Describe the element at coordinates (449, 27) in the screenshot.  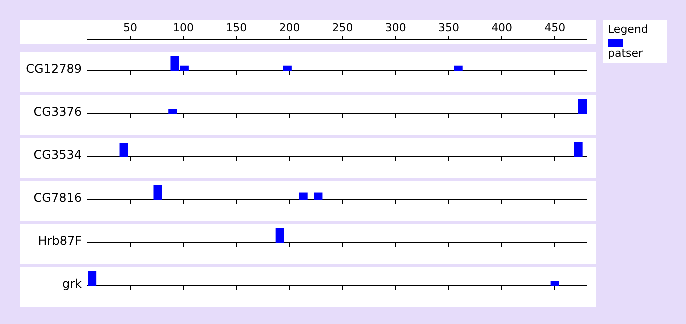
I see `x-tick-label: 350` at that location.